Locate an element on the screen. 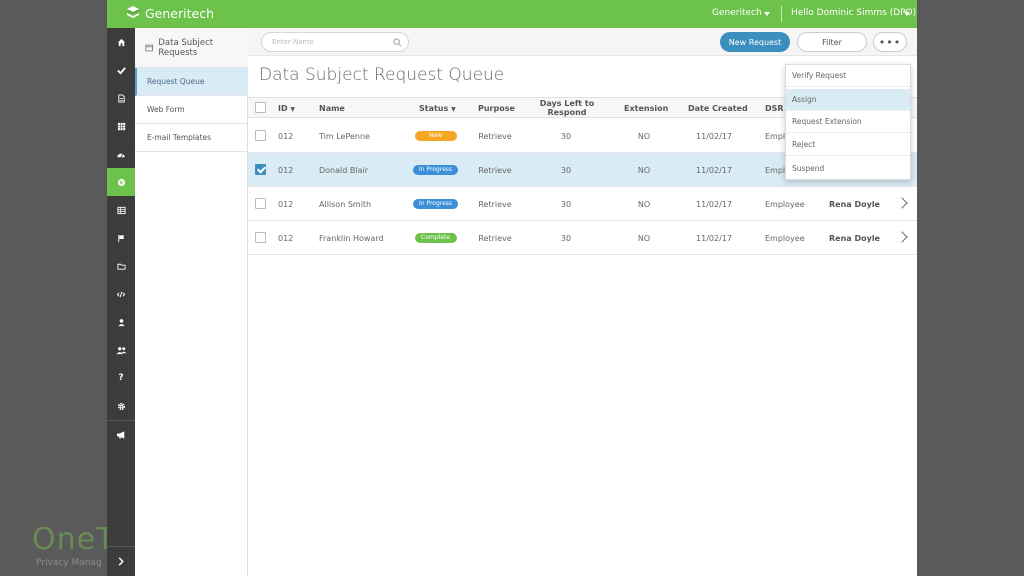 The width and height of the screenshot is (1024, 576). cell-status: Complete is located at coordinates (435, 238).